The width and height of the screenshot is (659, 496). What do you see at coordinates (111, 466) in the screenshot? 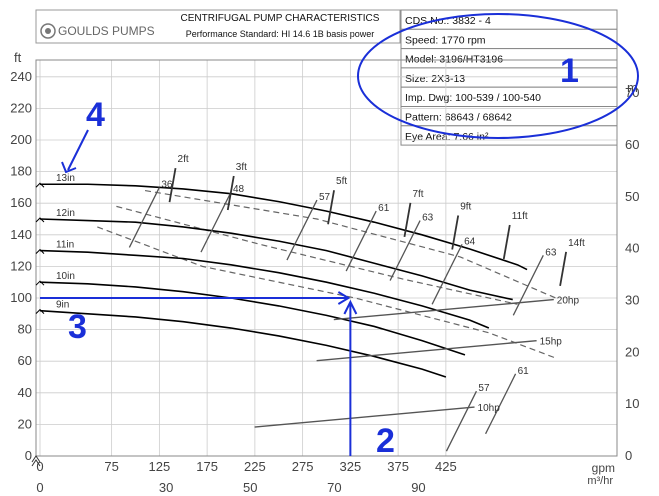
I see `x-tick-label: 75` at bounding box center [111, 466].